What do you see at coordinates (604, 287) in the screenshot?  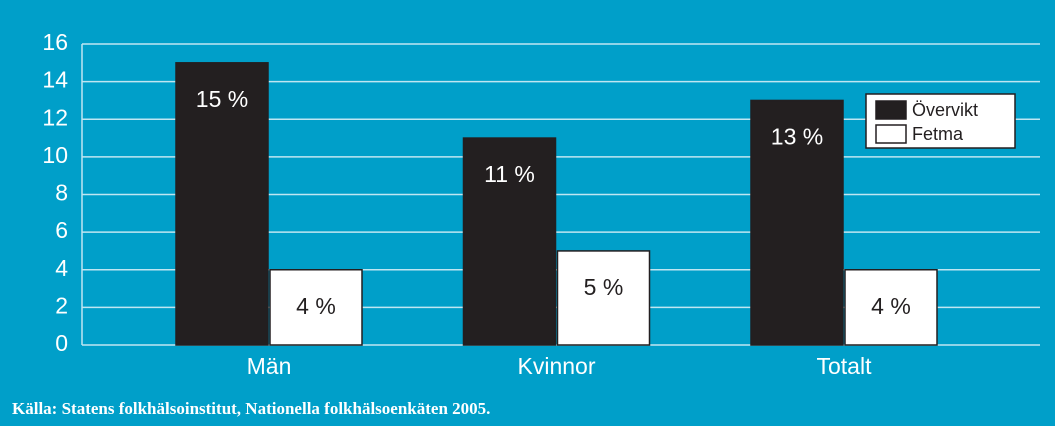 I see `value-label: 5 %` at bounding box center [604, 287].